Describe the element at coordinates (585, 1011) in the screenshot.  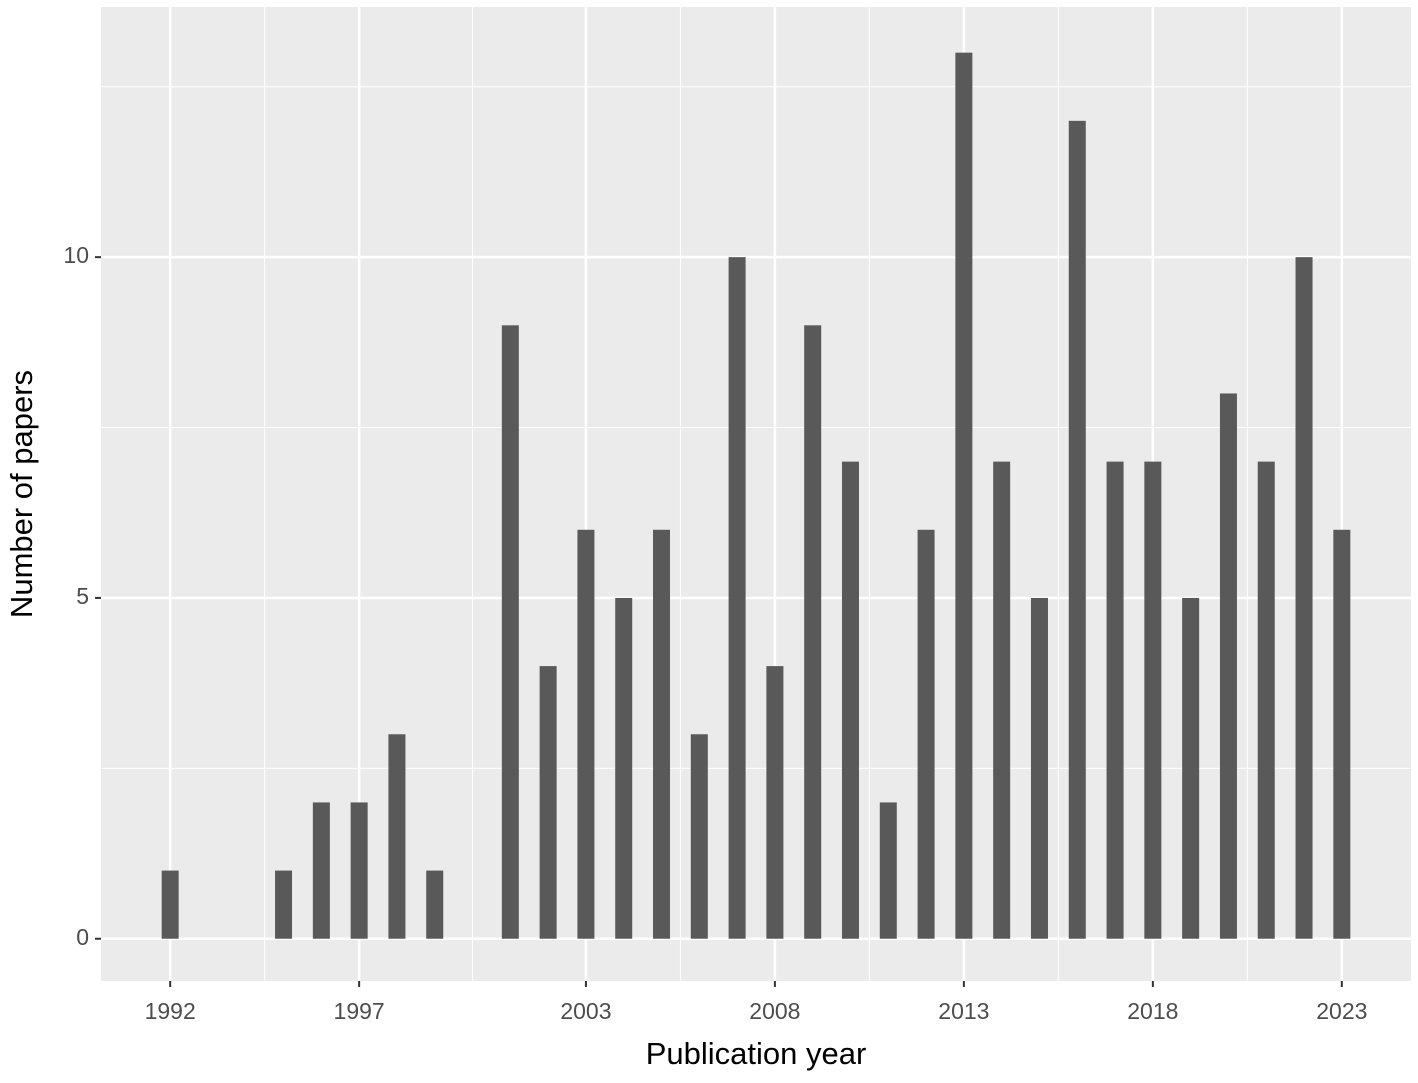
I see `x-tick-label: 2003` at that location.